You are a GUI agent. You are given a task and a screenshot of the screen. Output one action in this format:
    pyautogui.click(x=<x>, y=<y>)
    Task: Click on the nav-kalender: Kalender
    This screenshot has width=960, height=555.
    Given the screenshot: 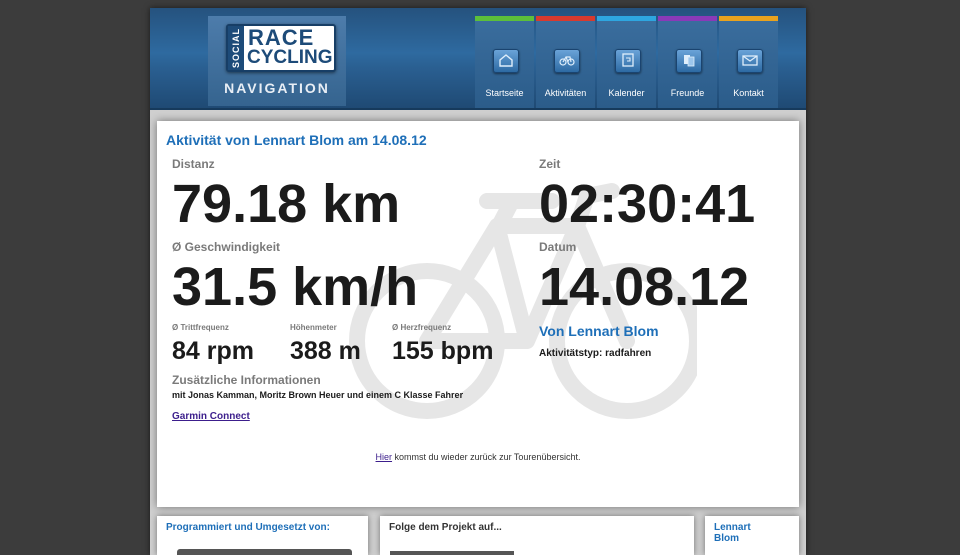 What is the action you would take?
    pyautogui.click(x=626, y=62)
    